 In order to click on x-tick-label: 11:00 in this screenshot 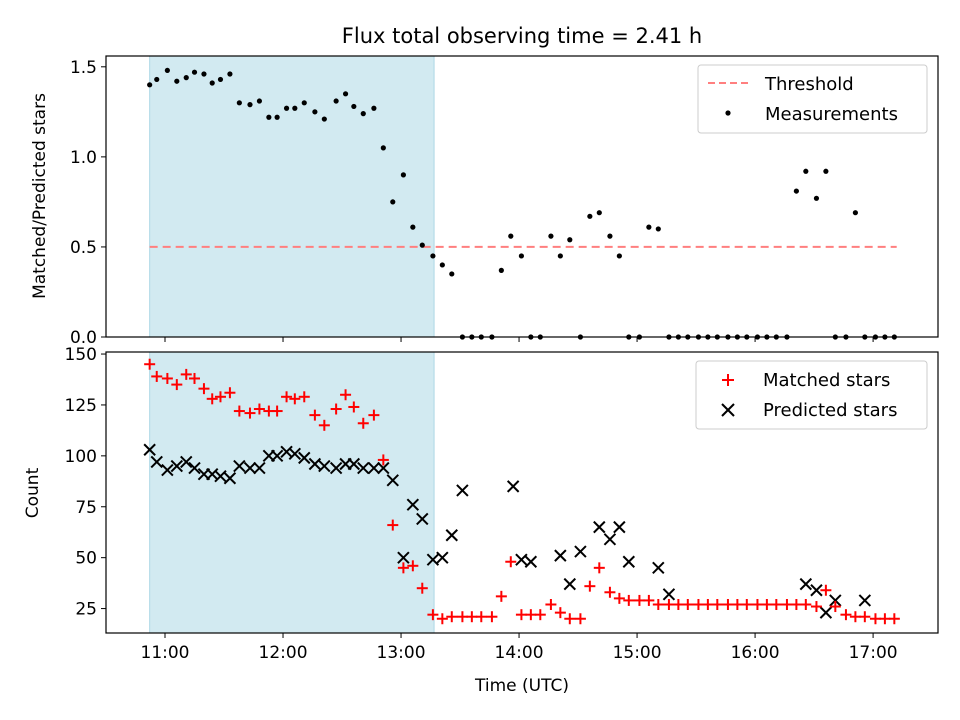, I will do `click(165, 653)`.